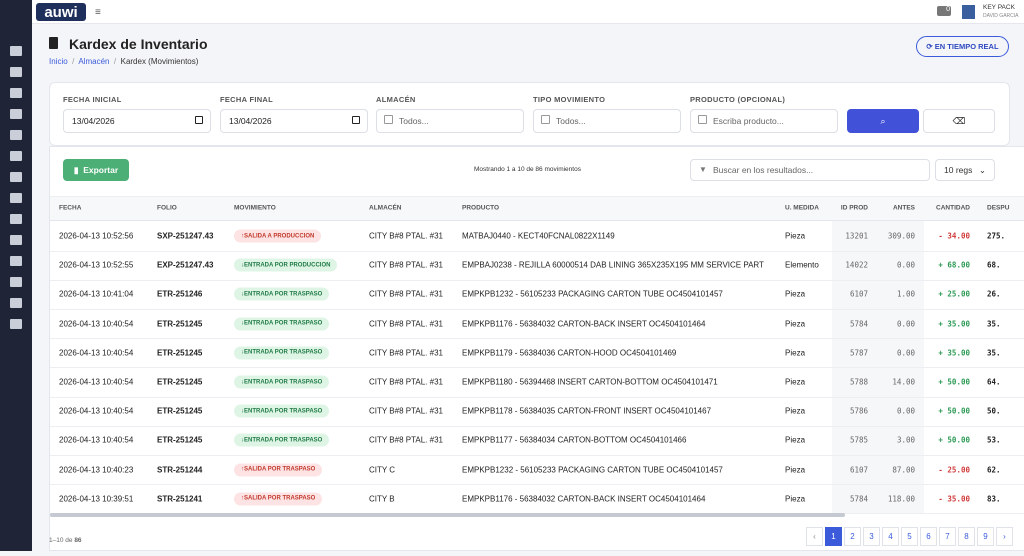  I want to click on table-cell: 3.00, so click(905, 440).